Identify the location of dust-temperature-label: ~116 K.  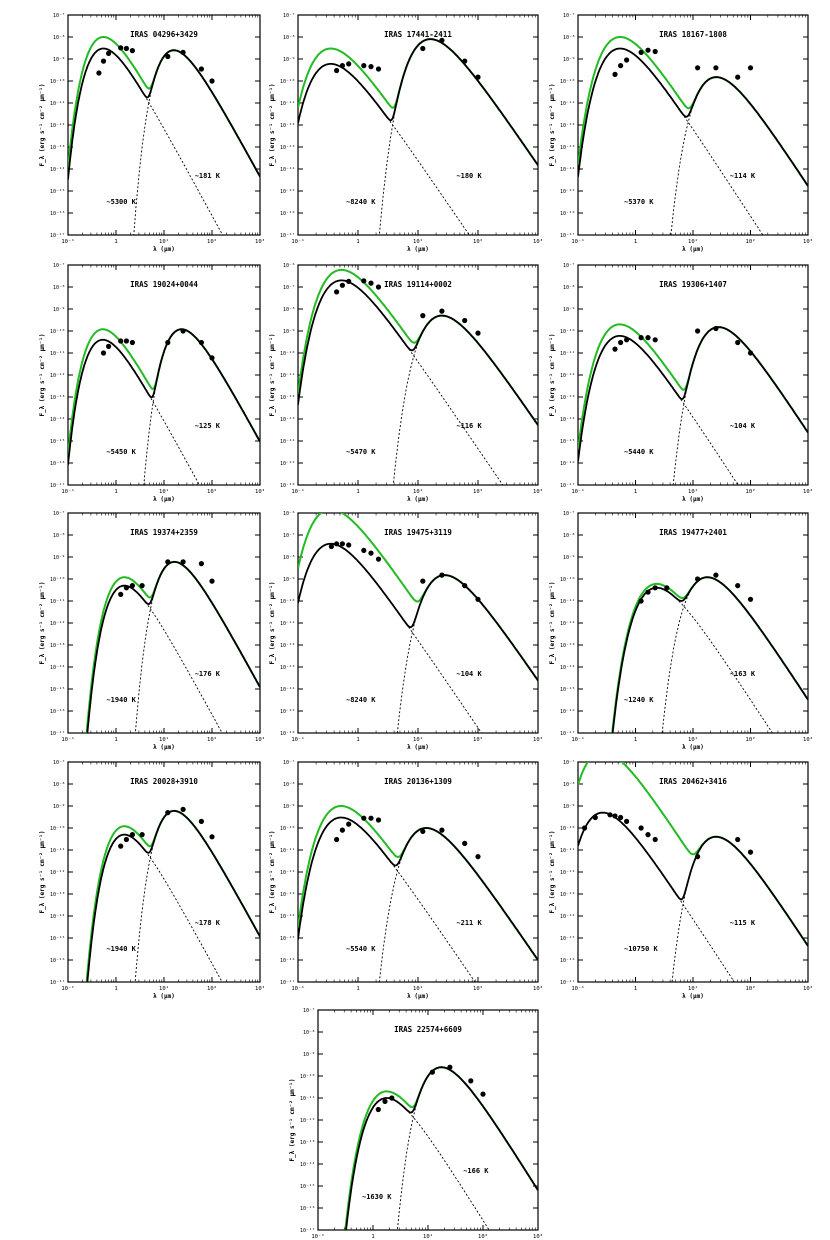
(469, 426).